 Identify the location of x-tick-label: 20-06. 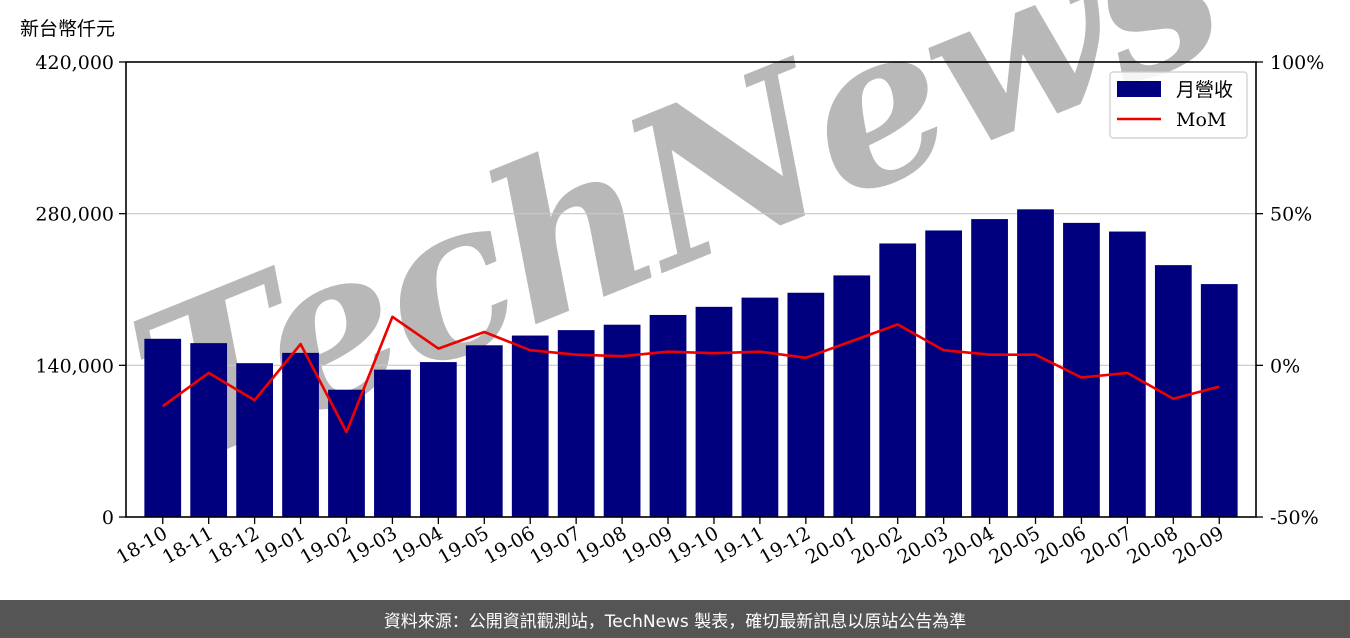
(1061, 545).